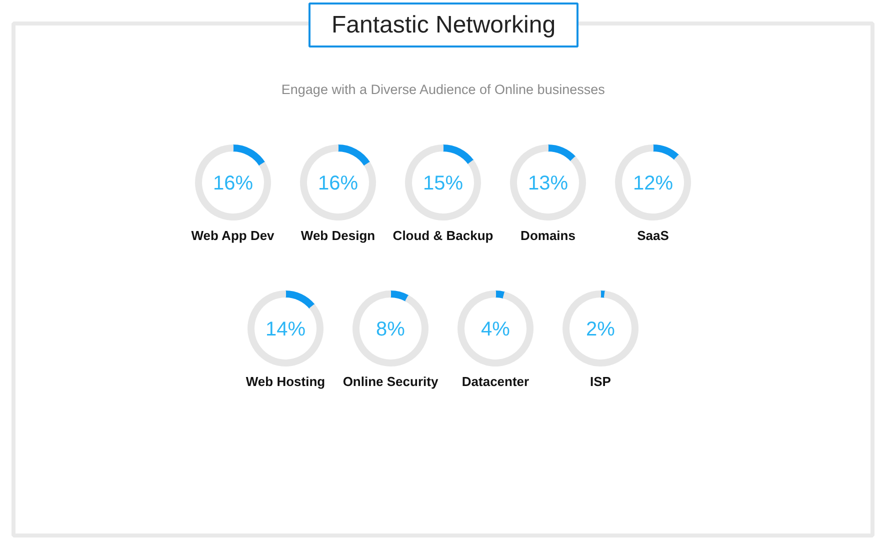 The height and width of the screenshot is (543, 879). What do you see at coordinates (443, 25) in the screenshot?
I see `text: Fantastic Networking` at bounding box center [443, 25].